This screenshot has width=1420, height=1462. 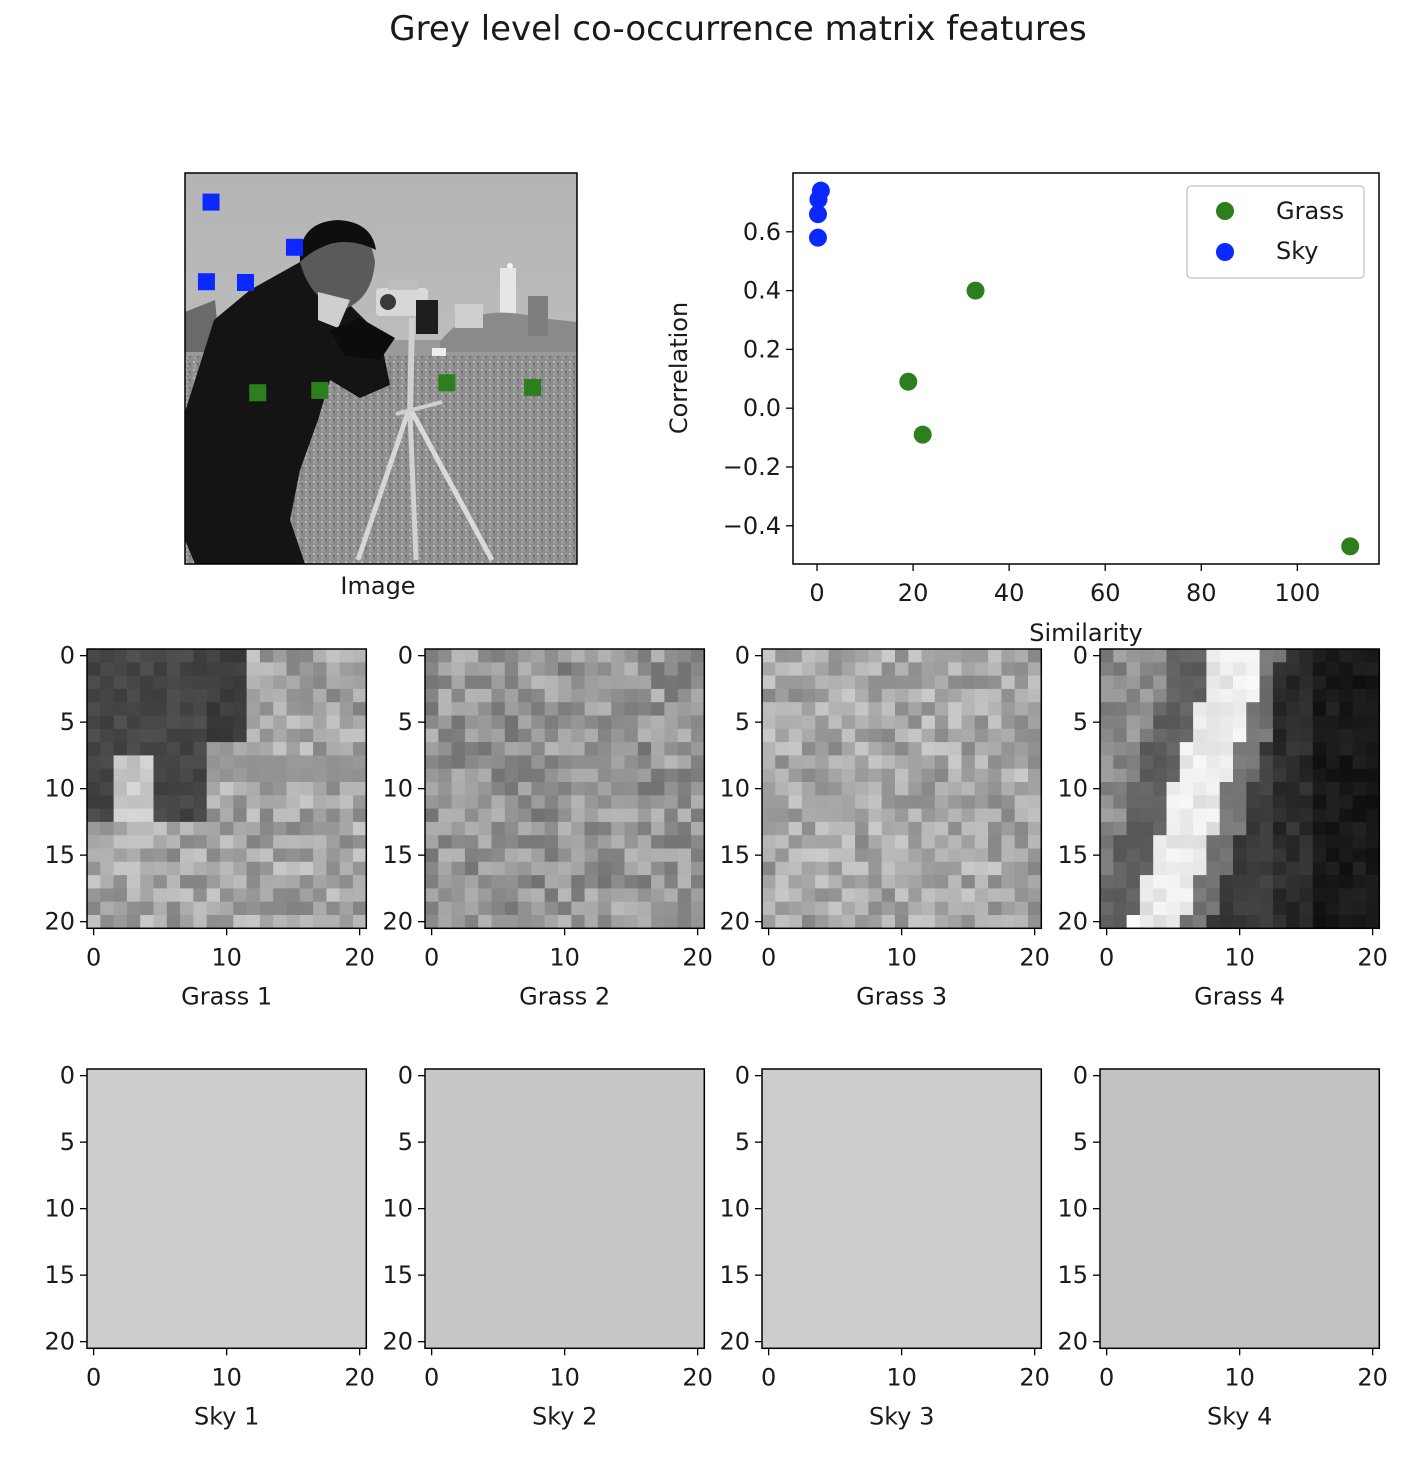 What do you see at coordinates (1072, 855) in the screenshot?
I see `grass-patch-4-ytick-label-3: 15` at bounding box center [1072, 855].